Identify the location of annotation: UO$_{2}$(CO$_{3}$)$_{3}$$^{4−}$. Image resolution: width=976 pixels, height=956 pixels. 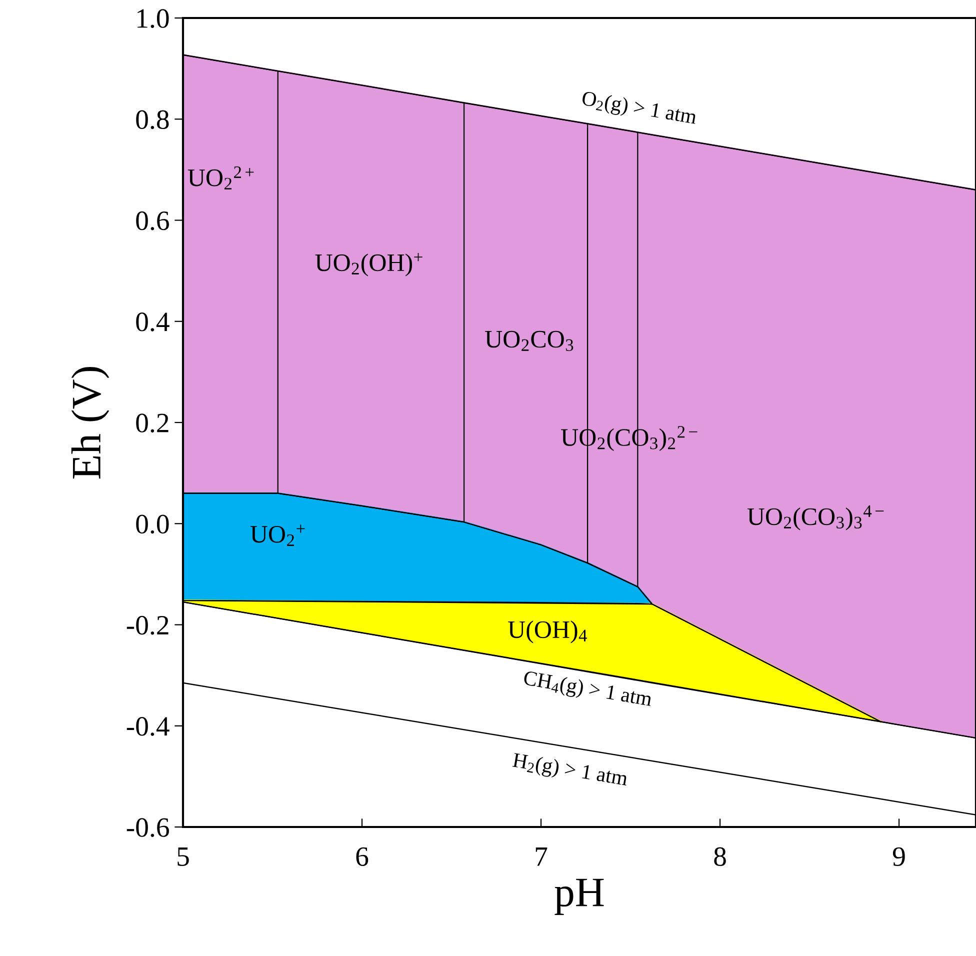
(815, 517).